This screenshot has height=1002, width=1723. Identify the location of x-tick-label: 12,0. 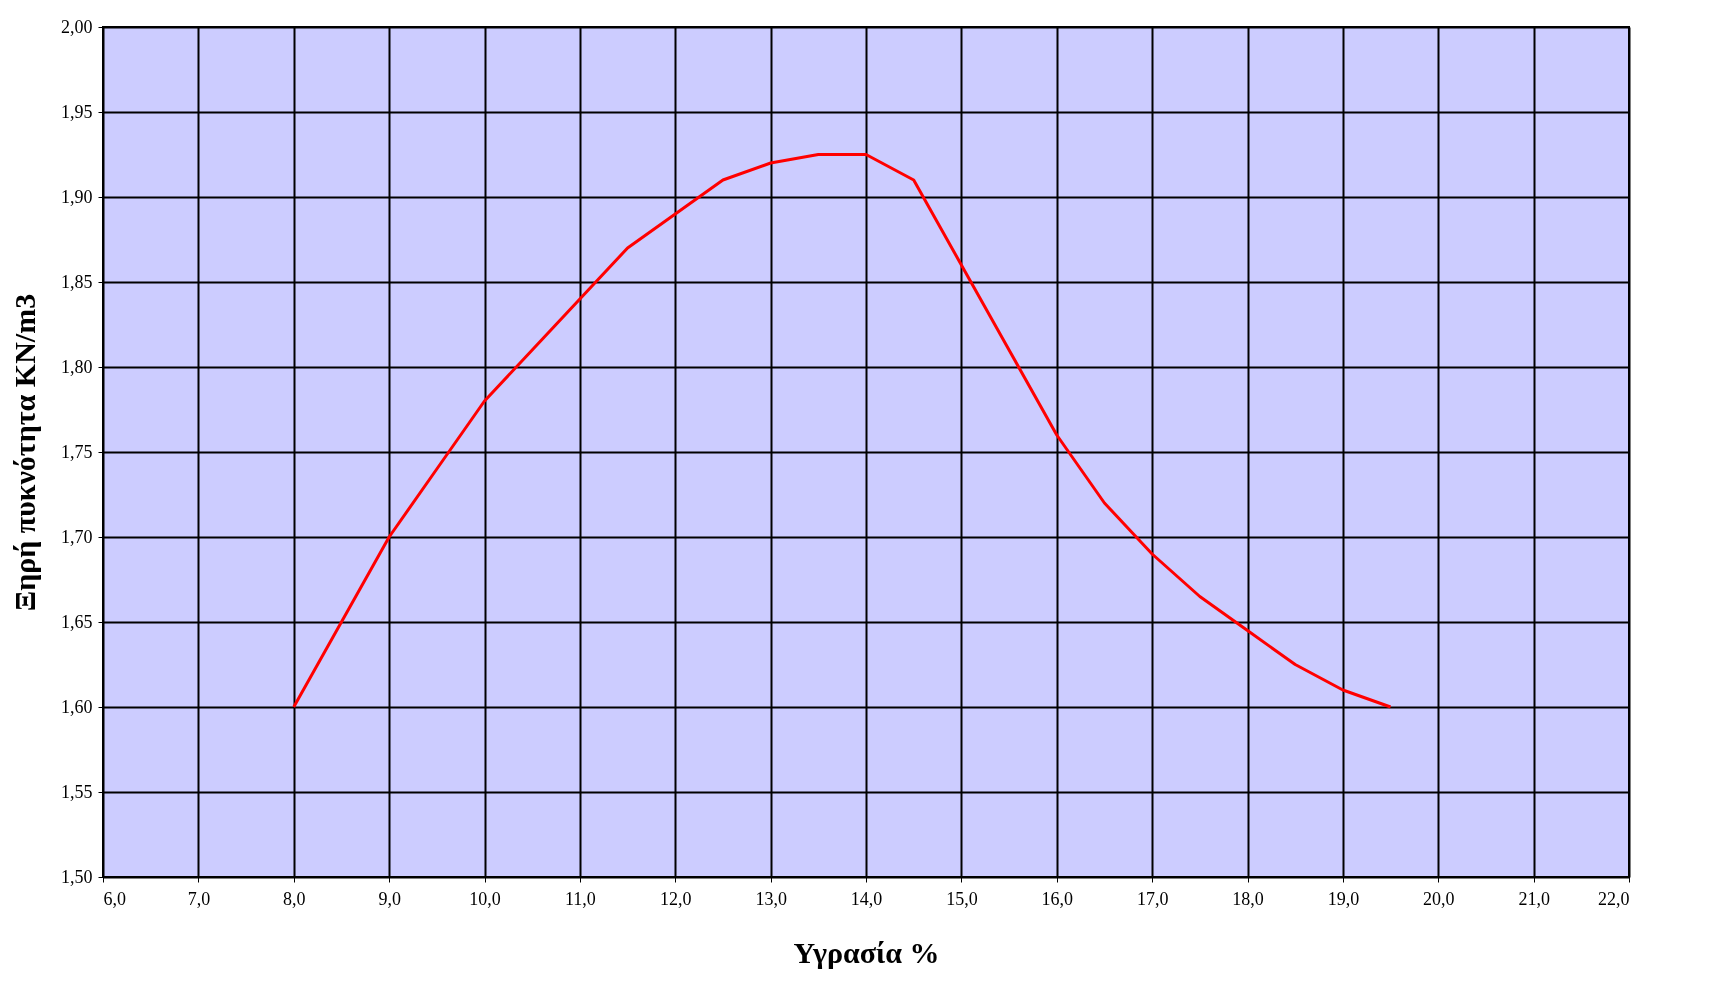
(676, 898).